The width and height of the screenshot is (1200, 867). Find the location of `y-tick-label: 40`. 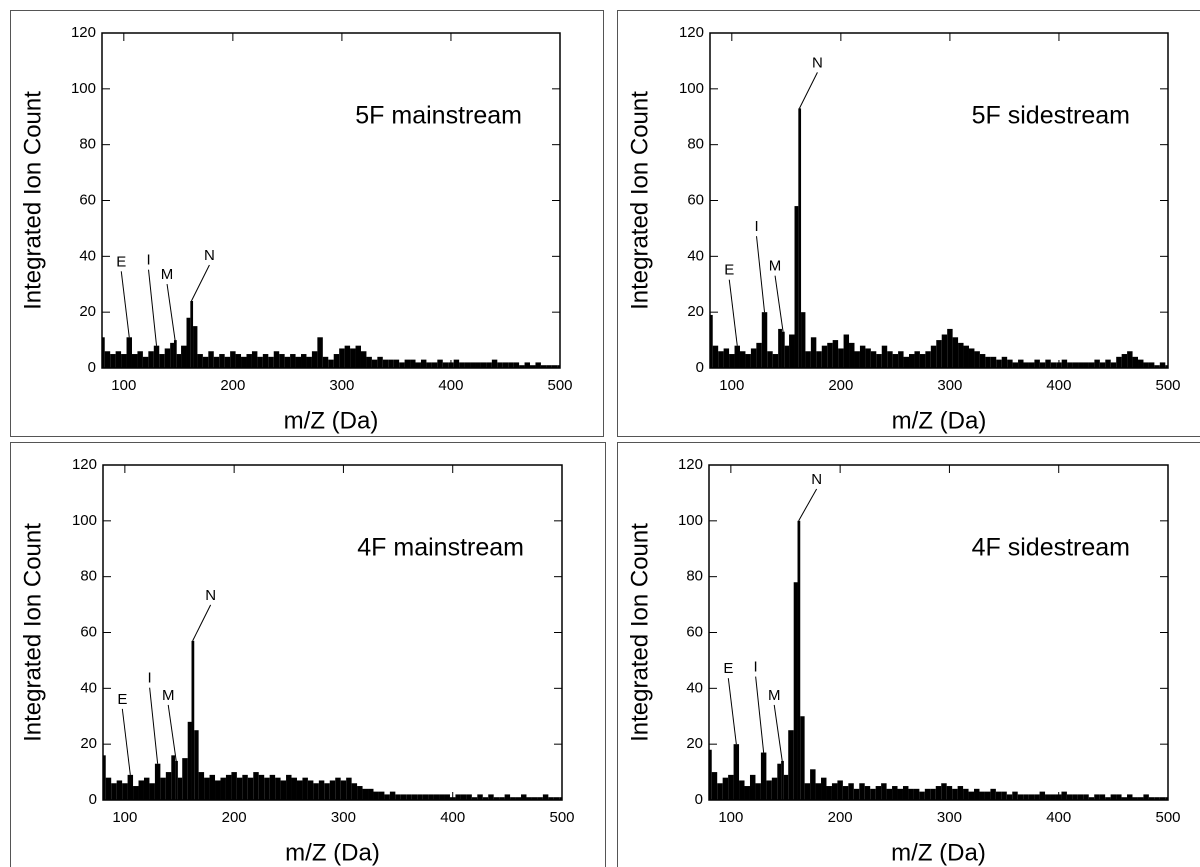

y-tick-label: 40 is located at coordinates (694, 687).